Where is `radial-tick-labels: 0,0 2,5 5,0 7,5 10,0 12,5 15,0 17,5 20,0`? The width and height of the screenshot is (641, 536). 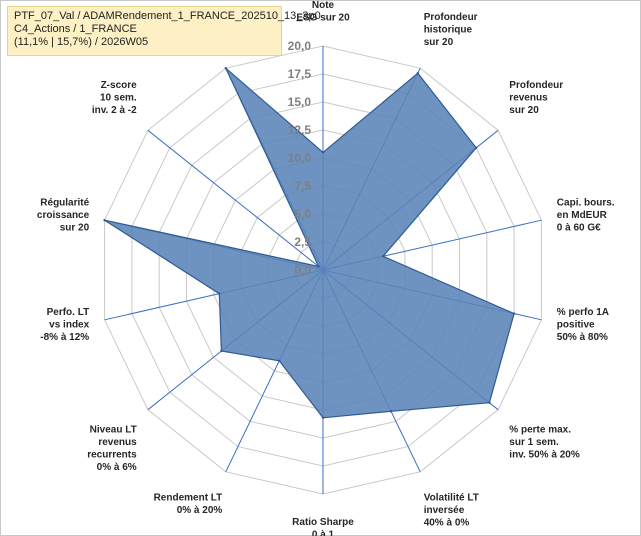 radial-tick-labels: 0,0 2,5 5,0 7,5 10,0 12,5 15,0 17,5 20,0 is located at coordinates (300, 158).